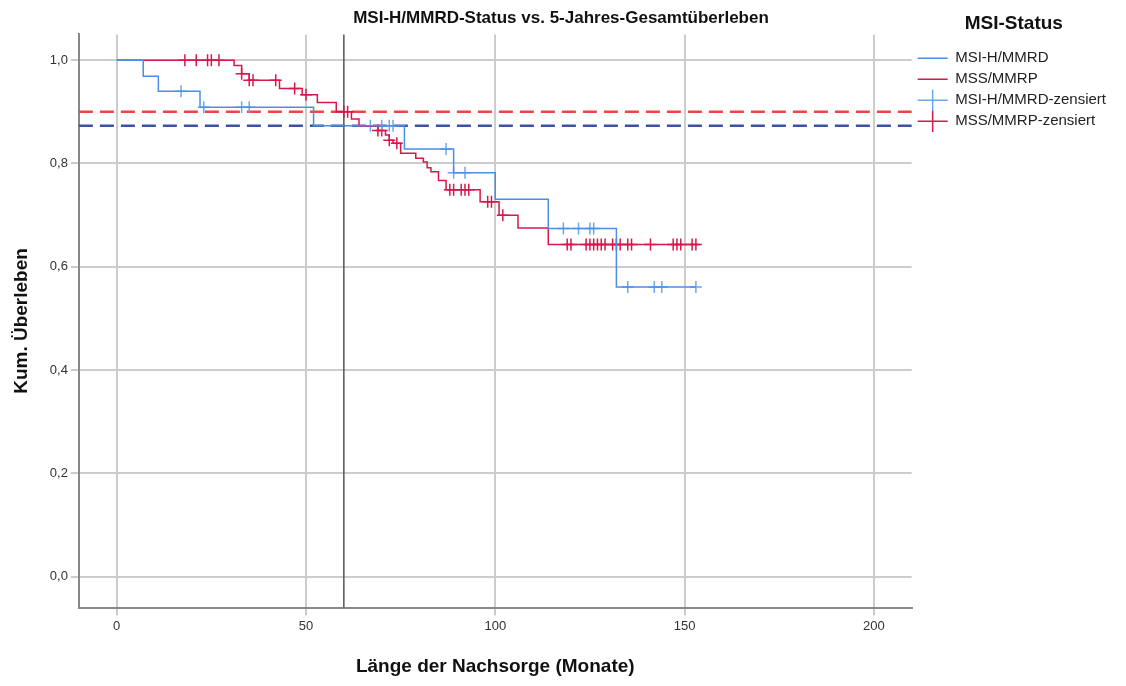 This screenshot has width=1126, height=686. Describe the element at coordinates (684, 625) in the screenshot. I see `x-tick-label: 150` at that location.